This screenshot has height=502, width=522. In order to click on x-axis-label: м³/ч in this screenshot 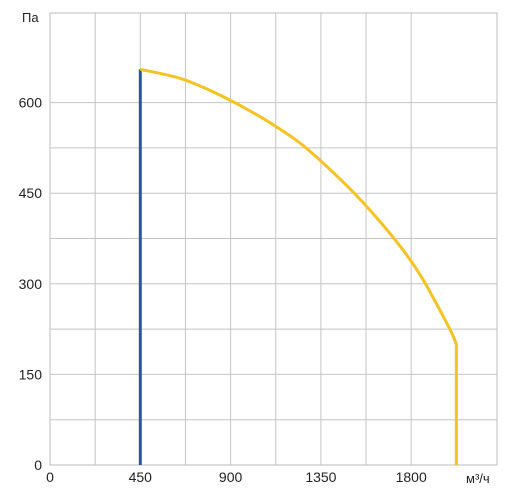, I will do `click(478, 478)`.